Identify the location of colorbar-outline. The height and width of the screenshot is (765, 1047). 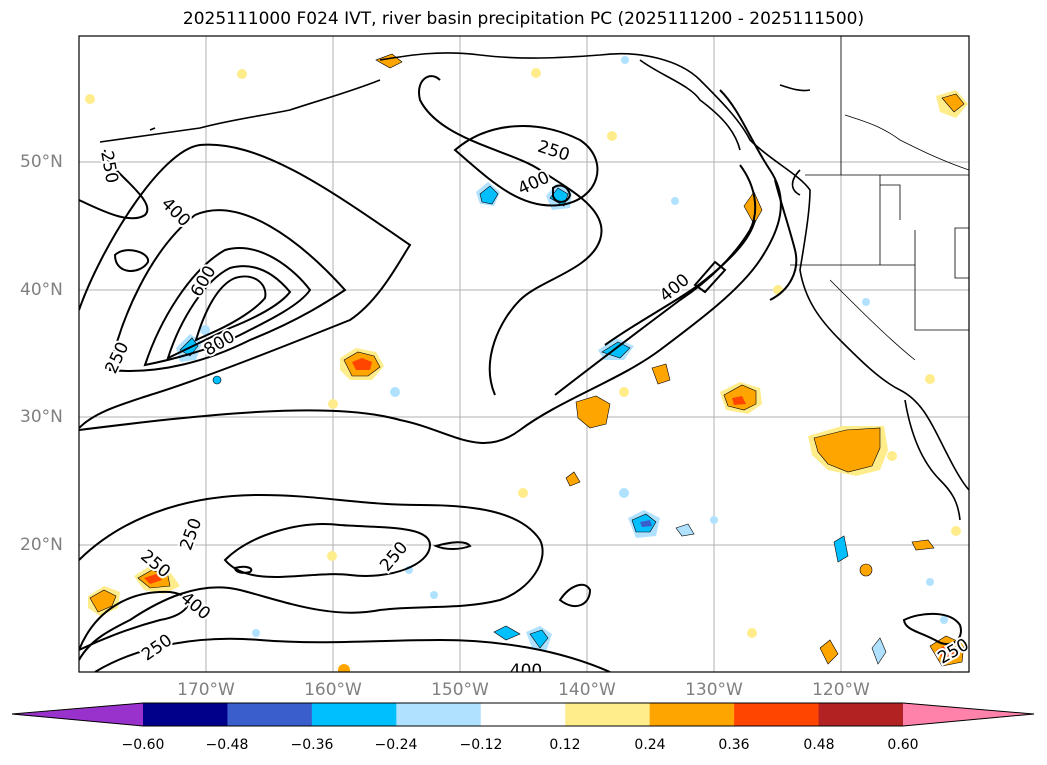
(523, 714).